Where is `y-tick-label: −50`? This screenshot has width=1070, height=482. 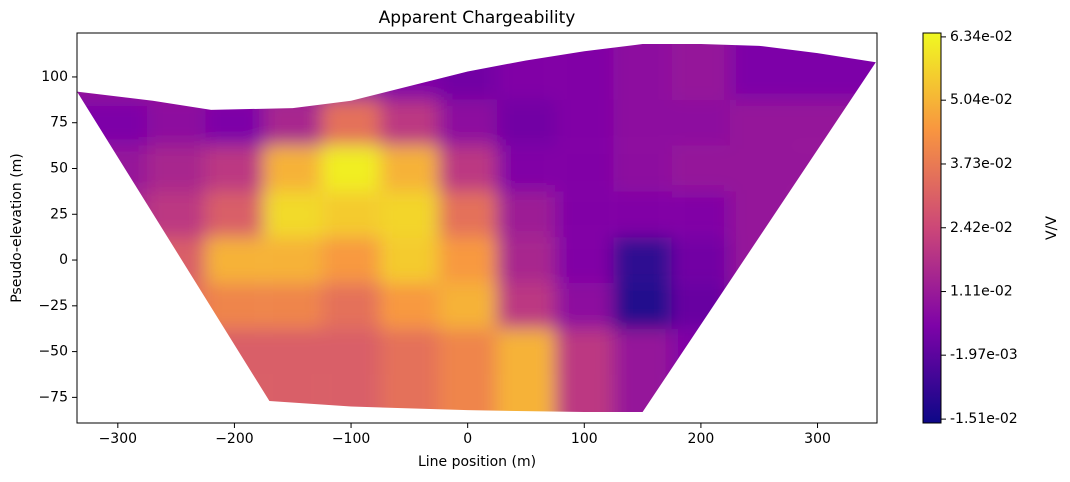
y-tick-label: −50 is located at coordinates (53, 352).